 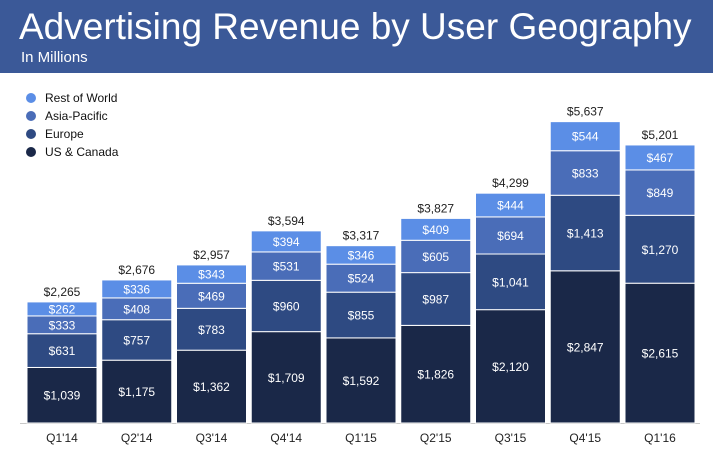 I want to click on segment-value-label: $531, so click(x=286, y=267).